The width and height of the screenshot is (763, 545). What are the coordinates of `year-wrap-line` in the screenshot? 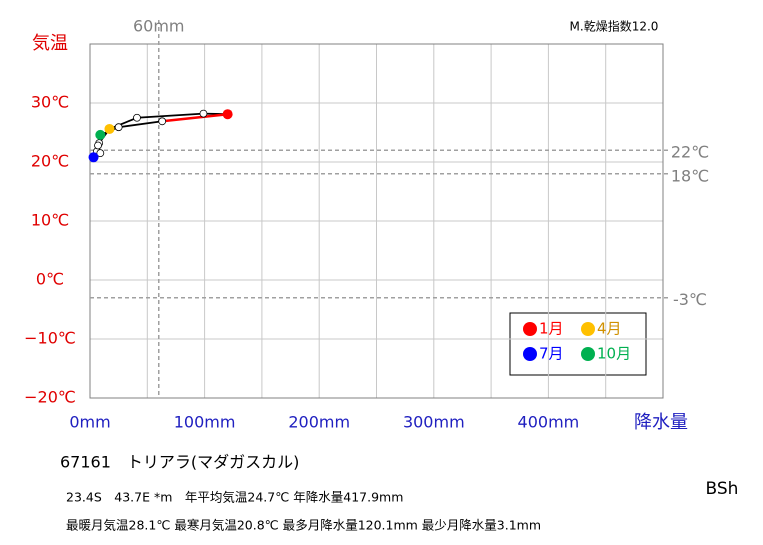 It's located at (195, 117).